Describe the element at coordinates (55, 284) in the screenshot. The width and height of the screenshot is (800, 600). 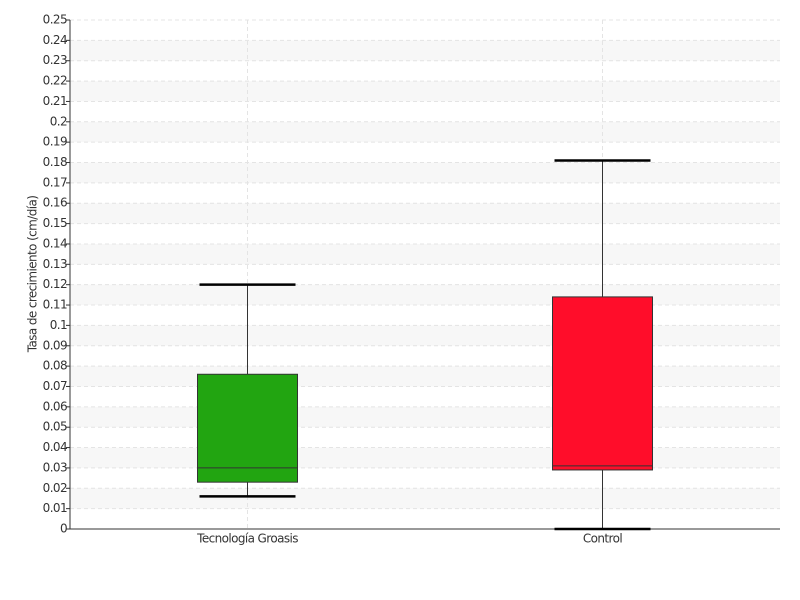
I see `y-tick-label: 0.12` at that location.